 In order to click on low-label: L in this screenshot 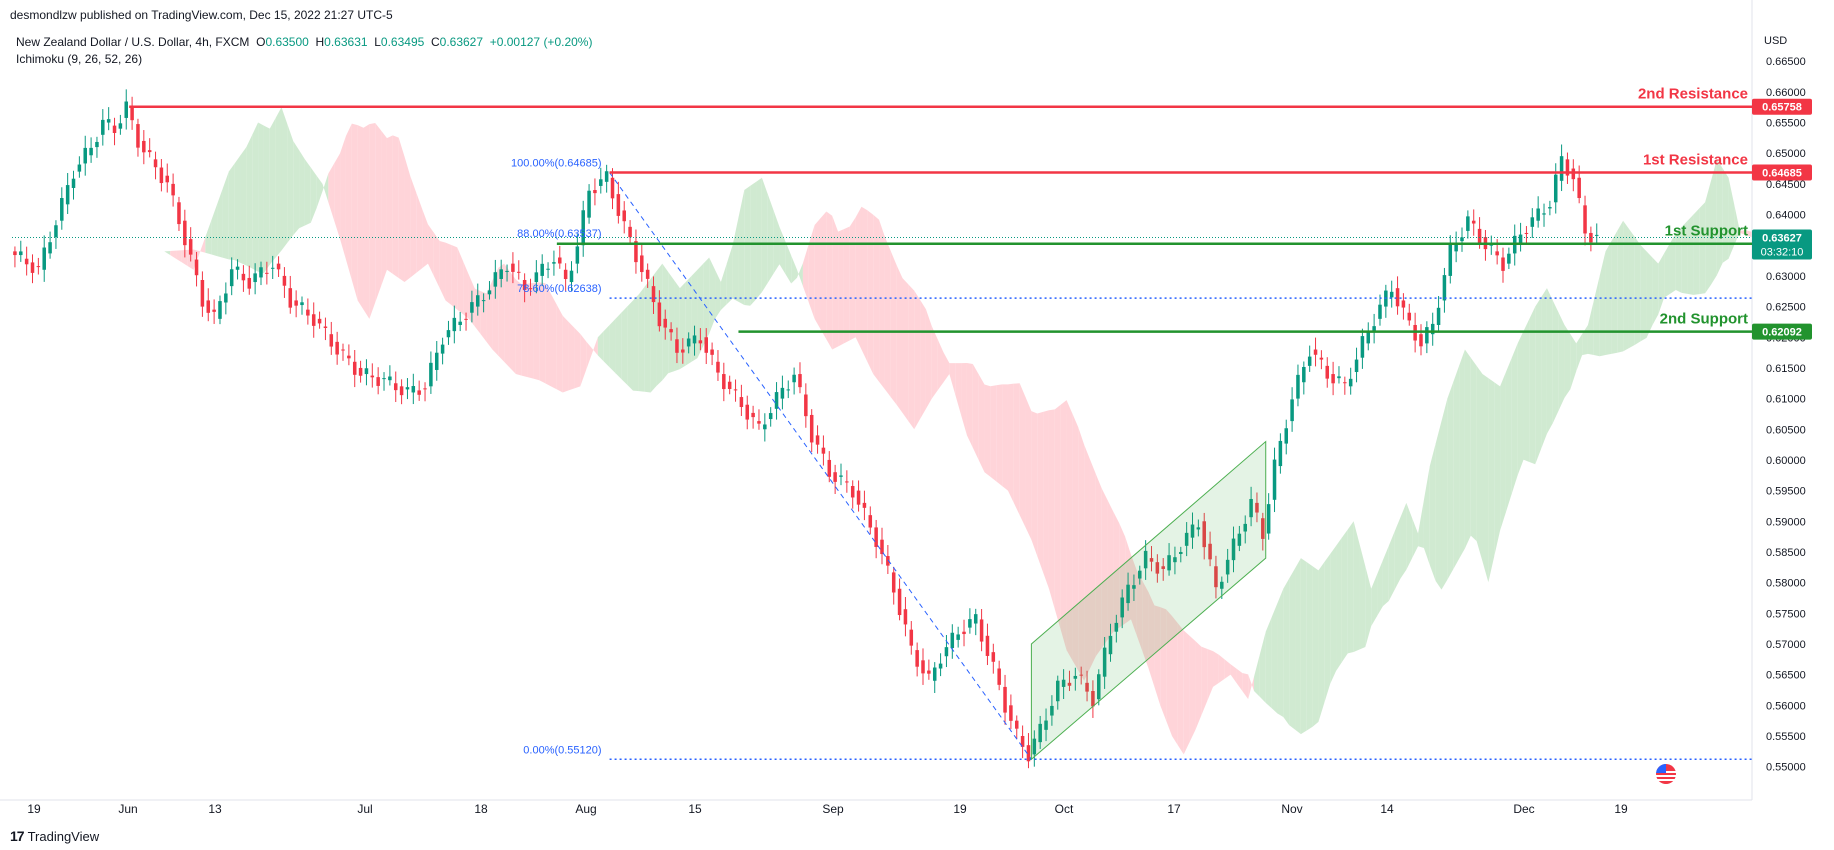, I will do `click(377, 42)`.